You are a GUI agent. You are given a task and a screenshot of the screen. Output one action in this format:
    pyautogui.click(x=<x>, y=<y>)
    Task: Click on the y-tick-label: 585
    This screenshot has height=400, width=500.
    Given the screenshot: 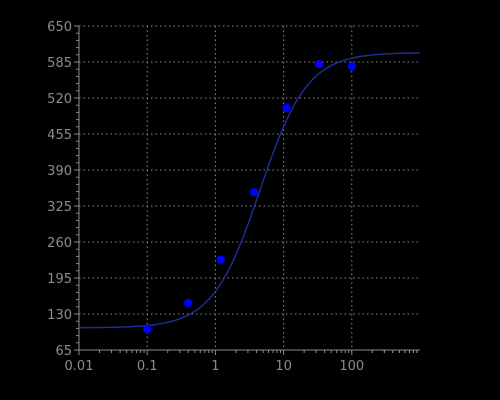 What is the action you would take?
    pyautogui.click(x=59, y=63)
    